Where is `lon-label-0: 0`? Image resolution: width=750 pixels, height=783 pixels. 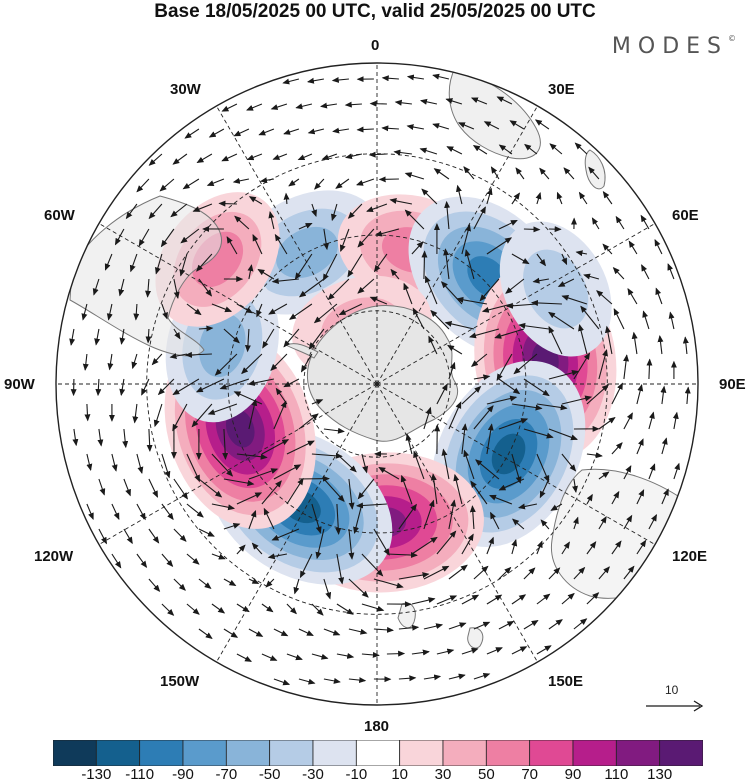
lon-label-0: 0 is located at coordinates (375, 45).